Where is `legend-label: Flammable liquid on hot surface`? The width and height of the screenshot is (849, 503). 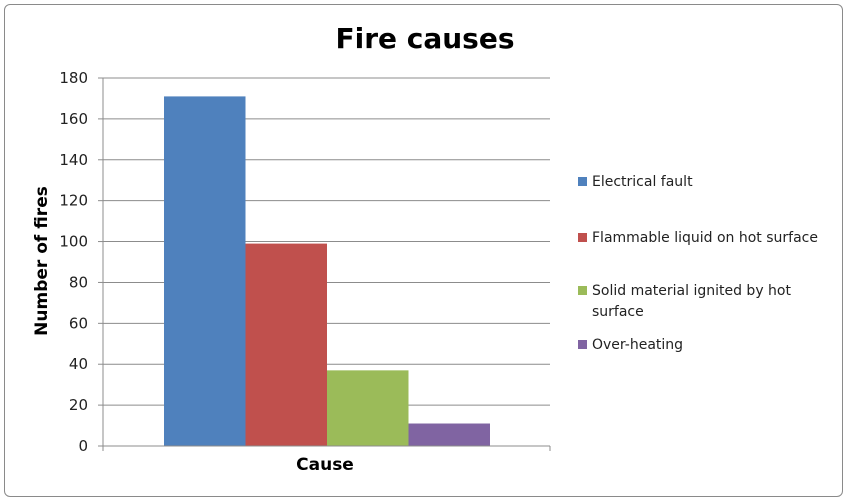 legend-label: Flammable liquid on hot surface is located at coordinates (705, 238).